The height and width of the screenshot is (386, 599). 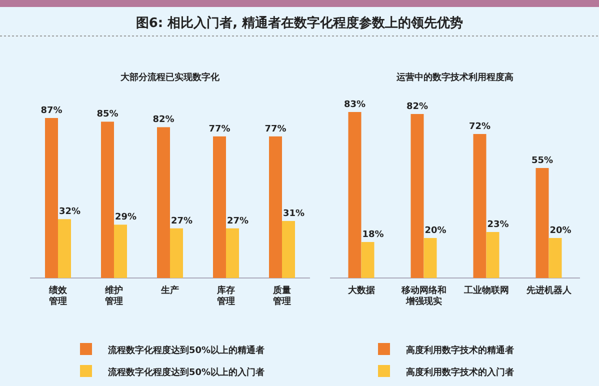 What do you see at coordinates (423, 296) in the screenshot?
I see `x-tick-label: 移动网络和增强现实` at bounding box center [423, 296].